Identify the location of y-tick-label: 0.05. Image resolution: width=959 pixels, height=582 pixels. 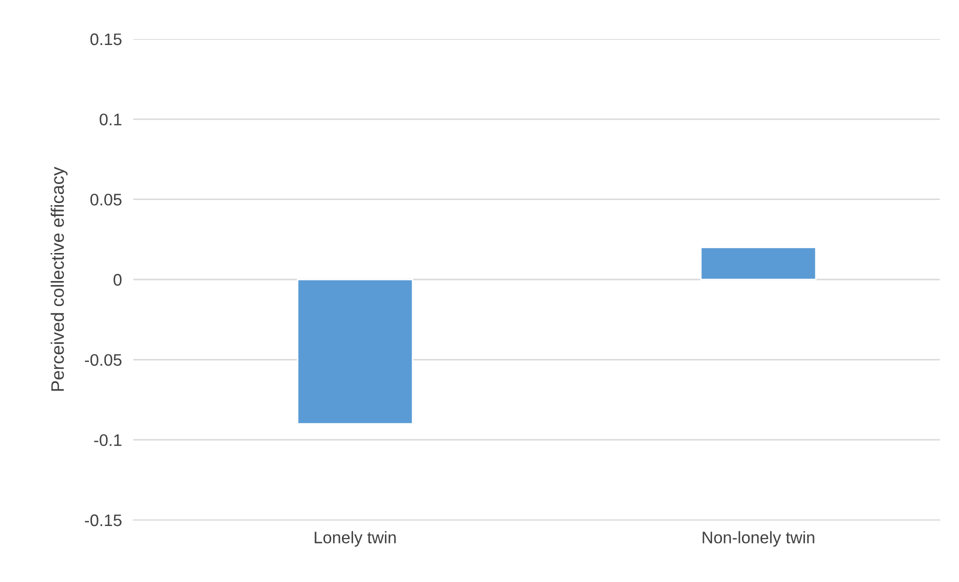
(106, 200).